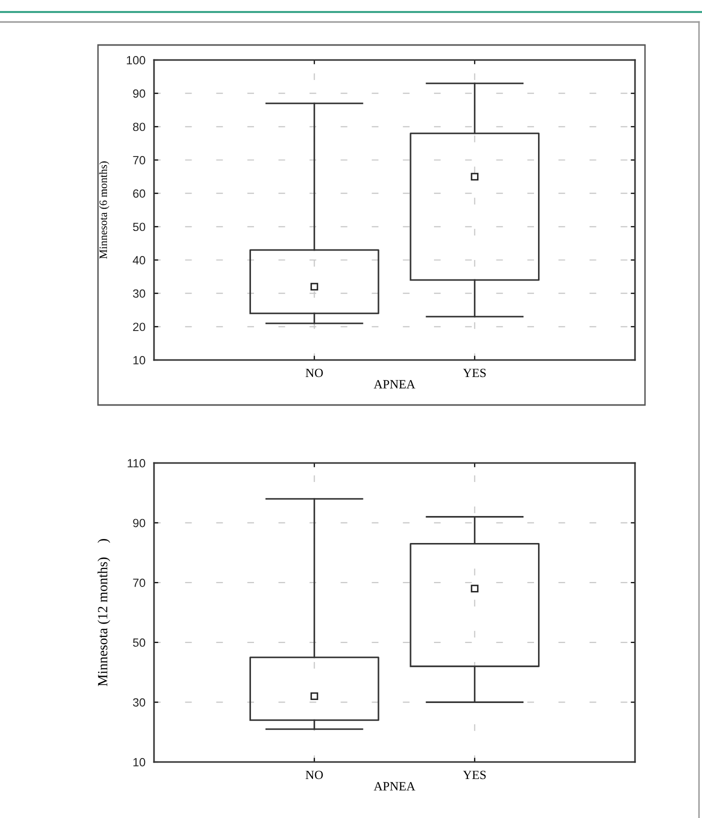 The image size is (702, 818). I want to click on y-tick-label: 20, so click(139, 327).